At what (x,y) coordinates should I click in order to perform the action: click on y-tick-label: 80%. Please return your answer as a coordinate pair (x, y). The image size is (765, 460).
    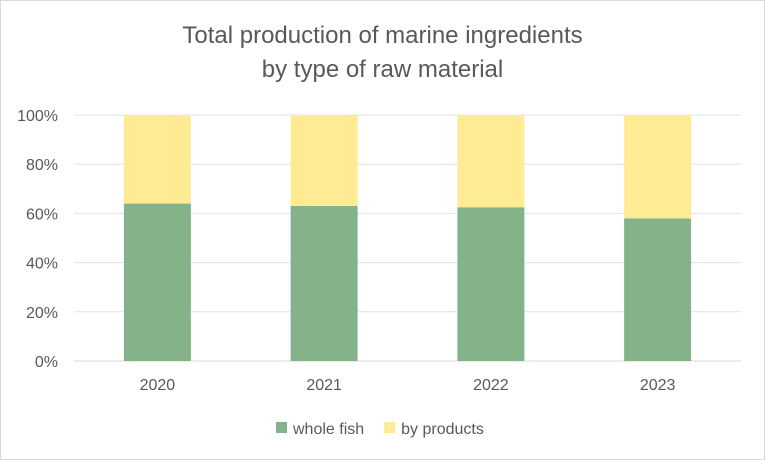
    Looking at the image, I should click on (42, 165).